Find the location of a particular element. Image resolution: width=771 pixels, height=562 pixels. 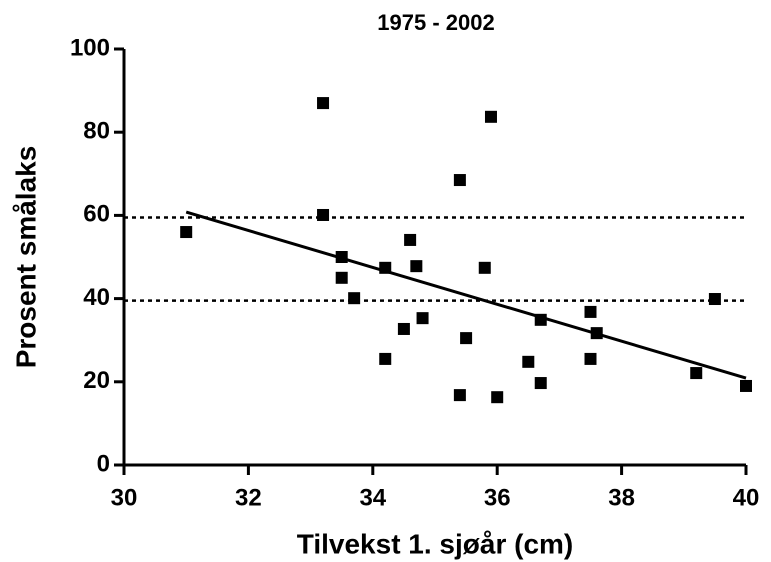

x-tick-label: 34 is located at coordinates (372, 497).